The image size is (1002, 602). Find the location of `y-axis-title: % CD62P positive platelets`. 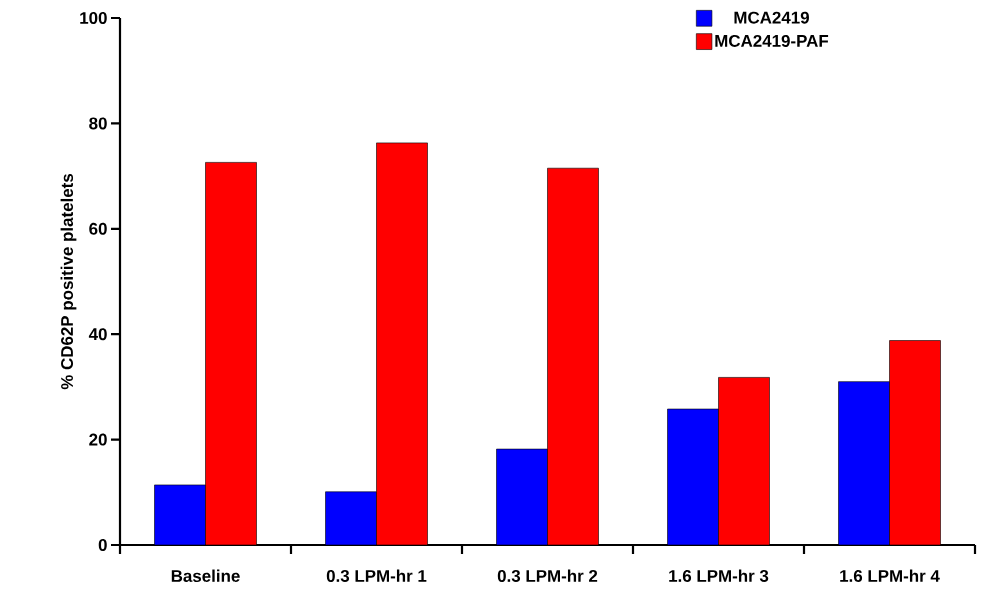

y-axis-title: % CD62P positive platelets is located at coordinates (68, 281).